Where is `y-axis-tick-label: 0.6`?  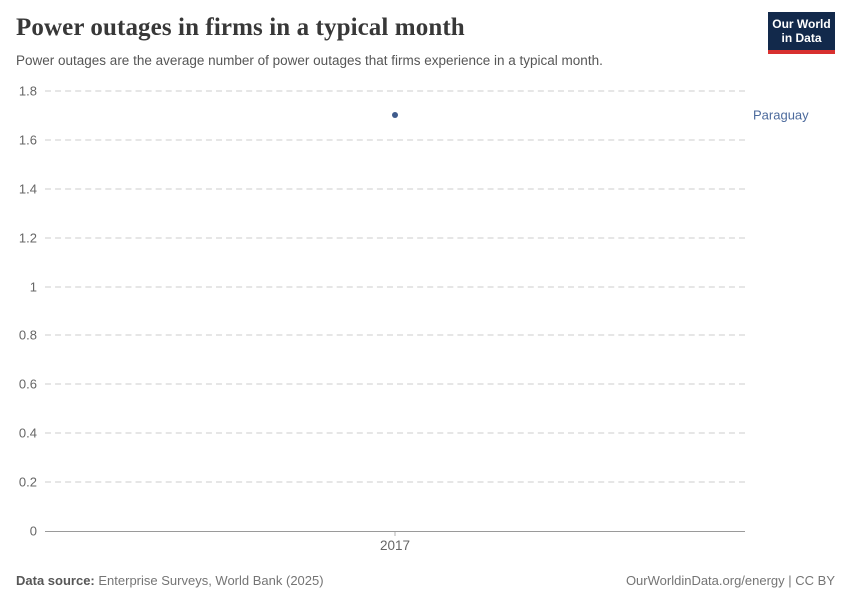
y-axis-tick-label: 0.6 is located at coordinates (27, 384).